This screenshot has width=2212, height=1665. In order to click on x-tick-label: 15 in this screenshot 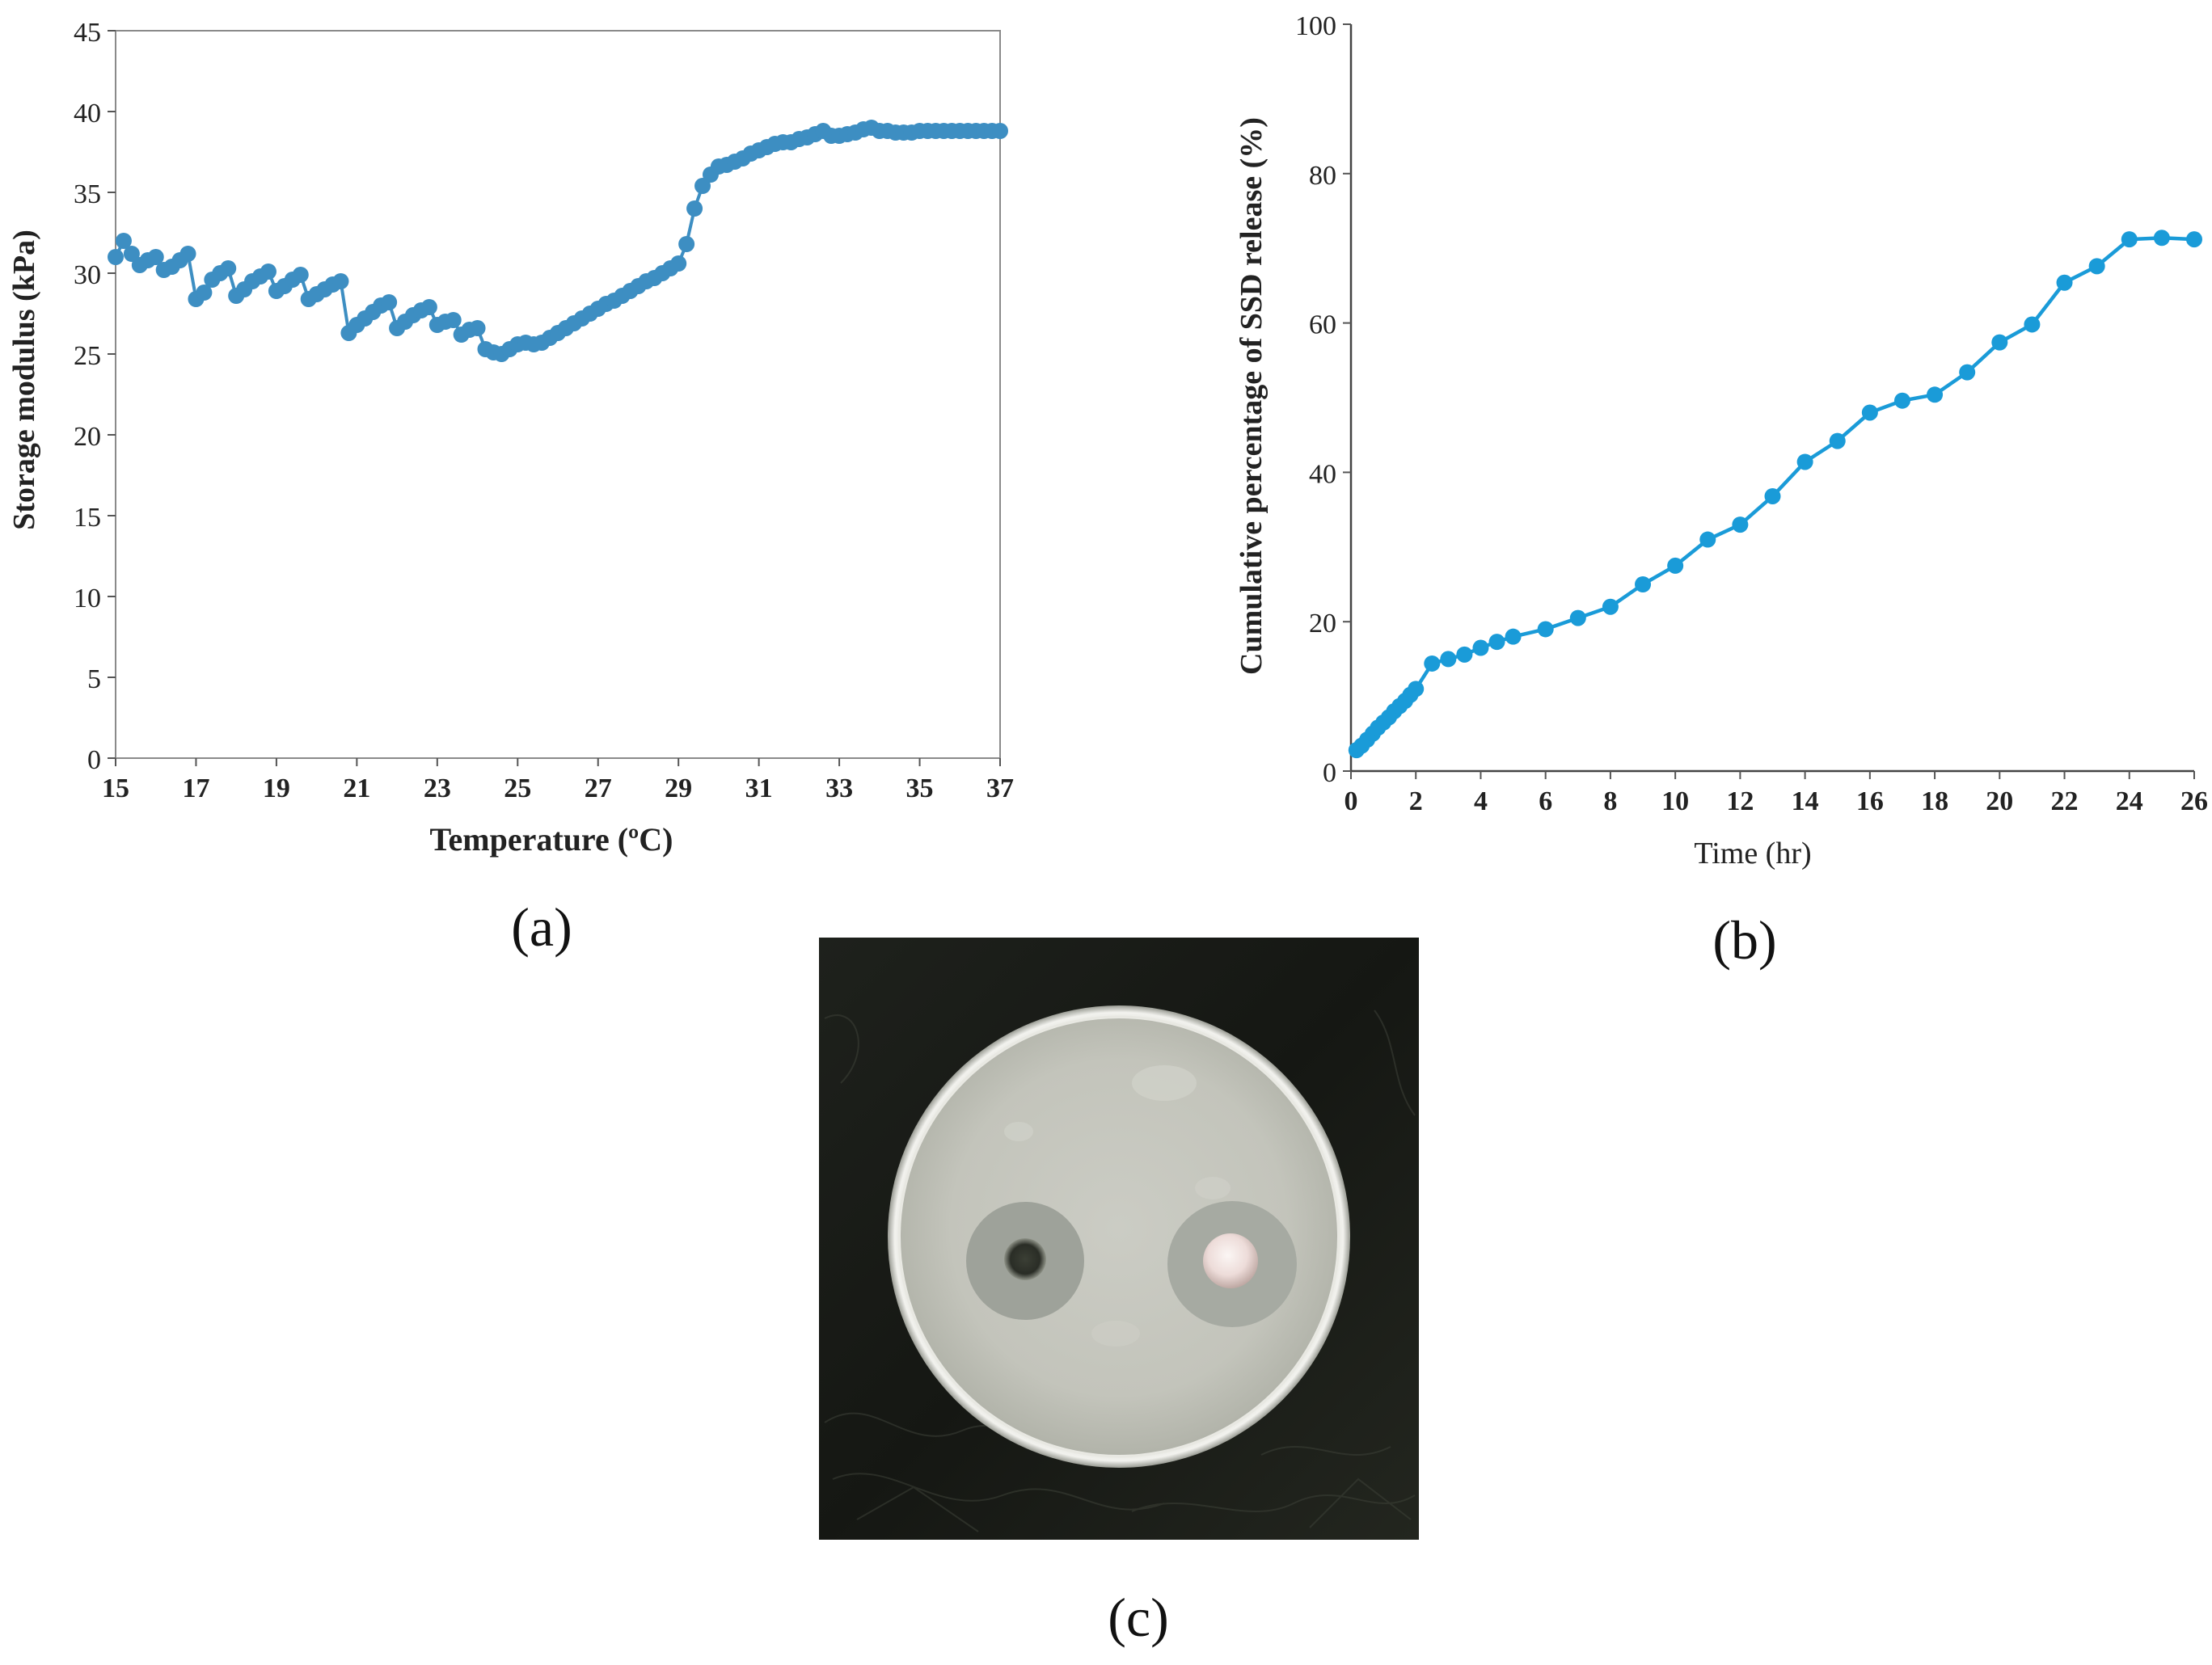, I will do `click(115, 788)`.